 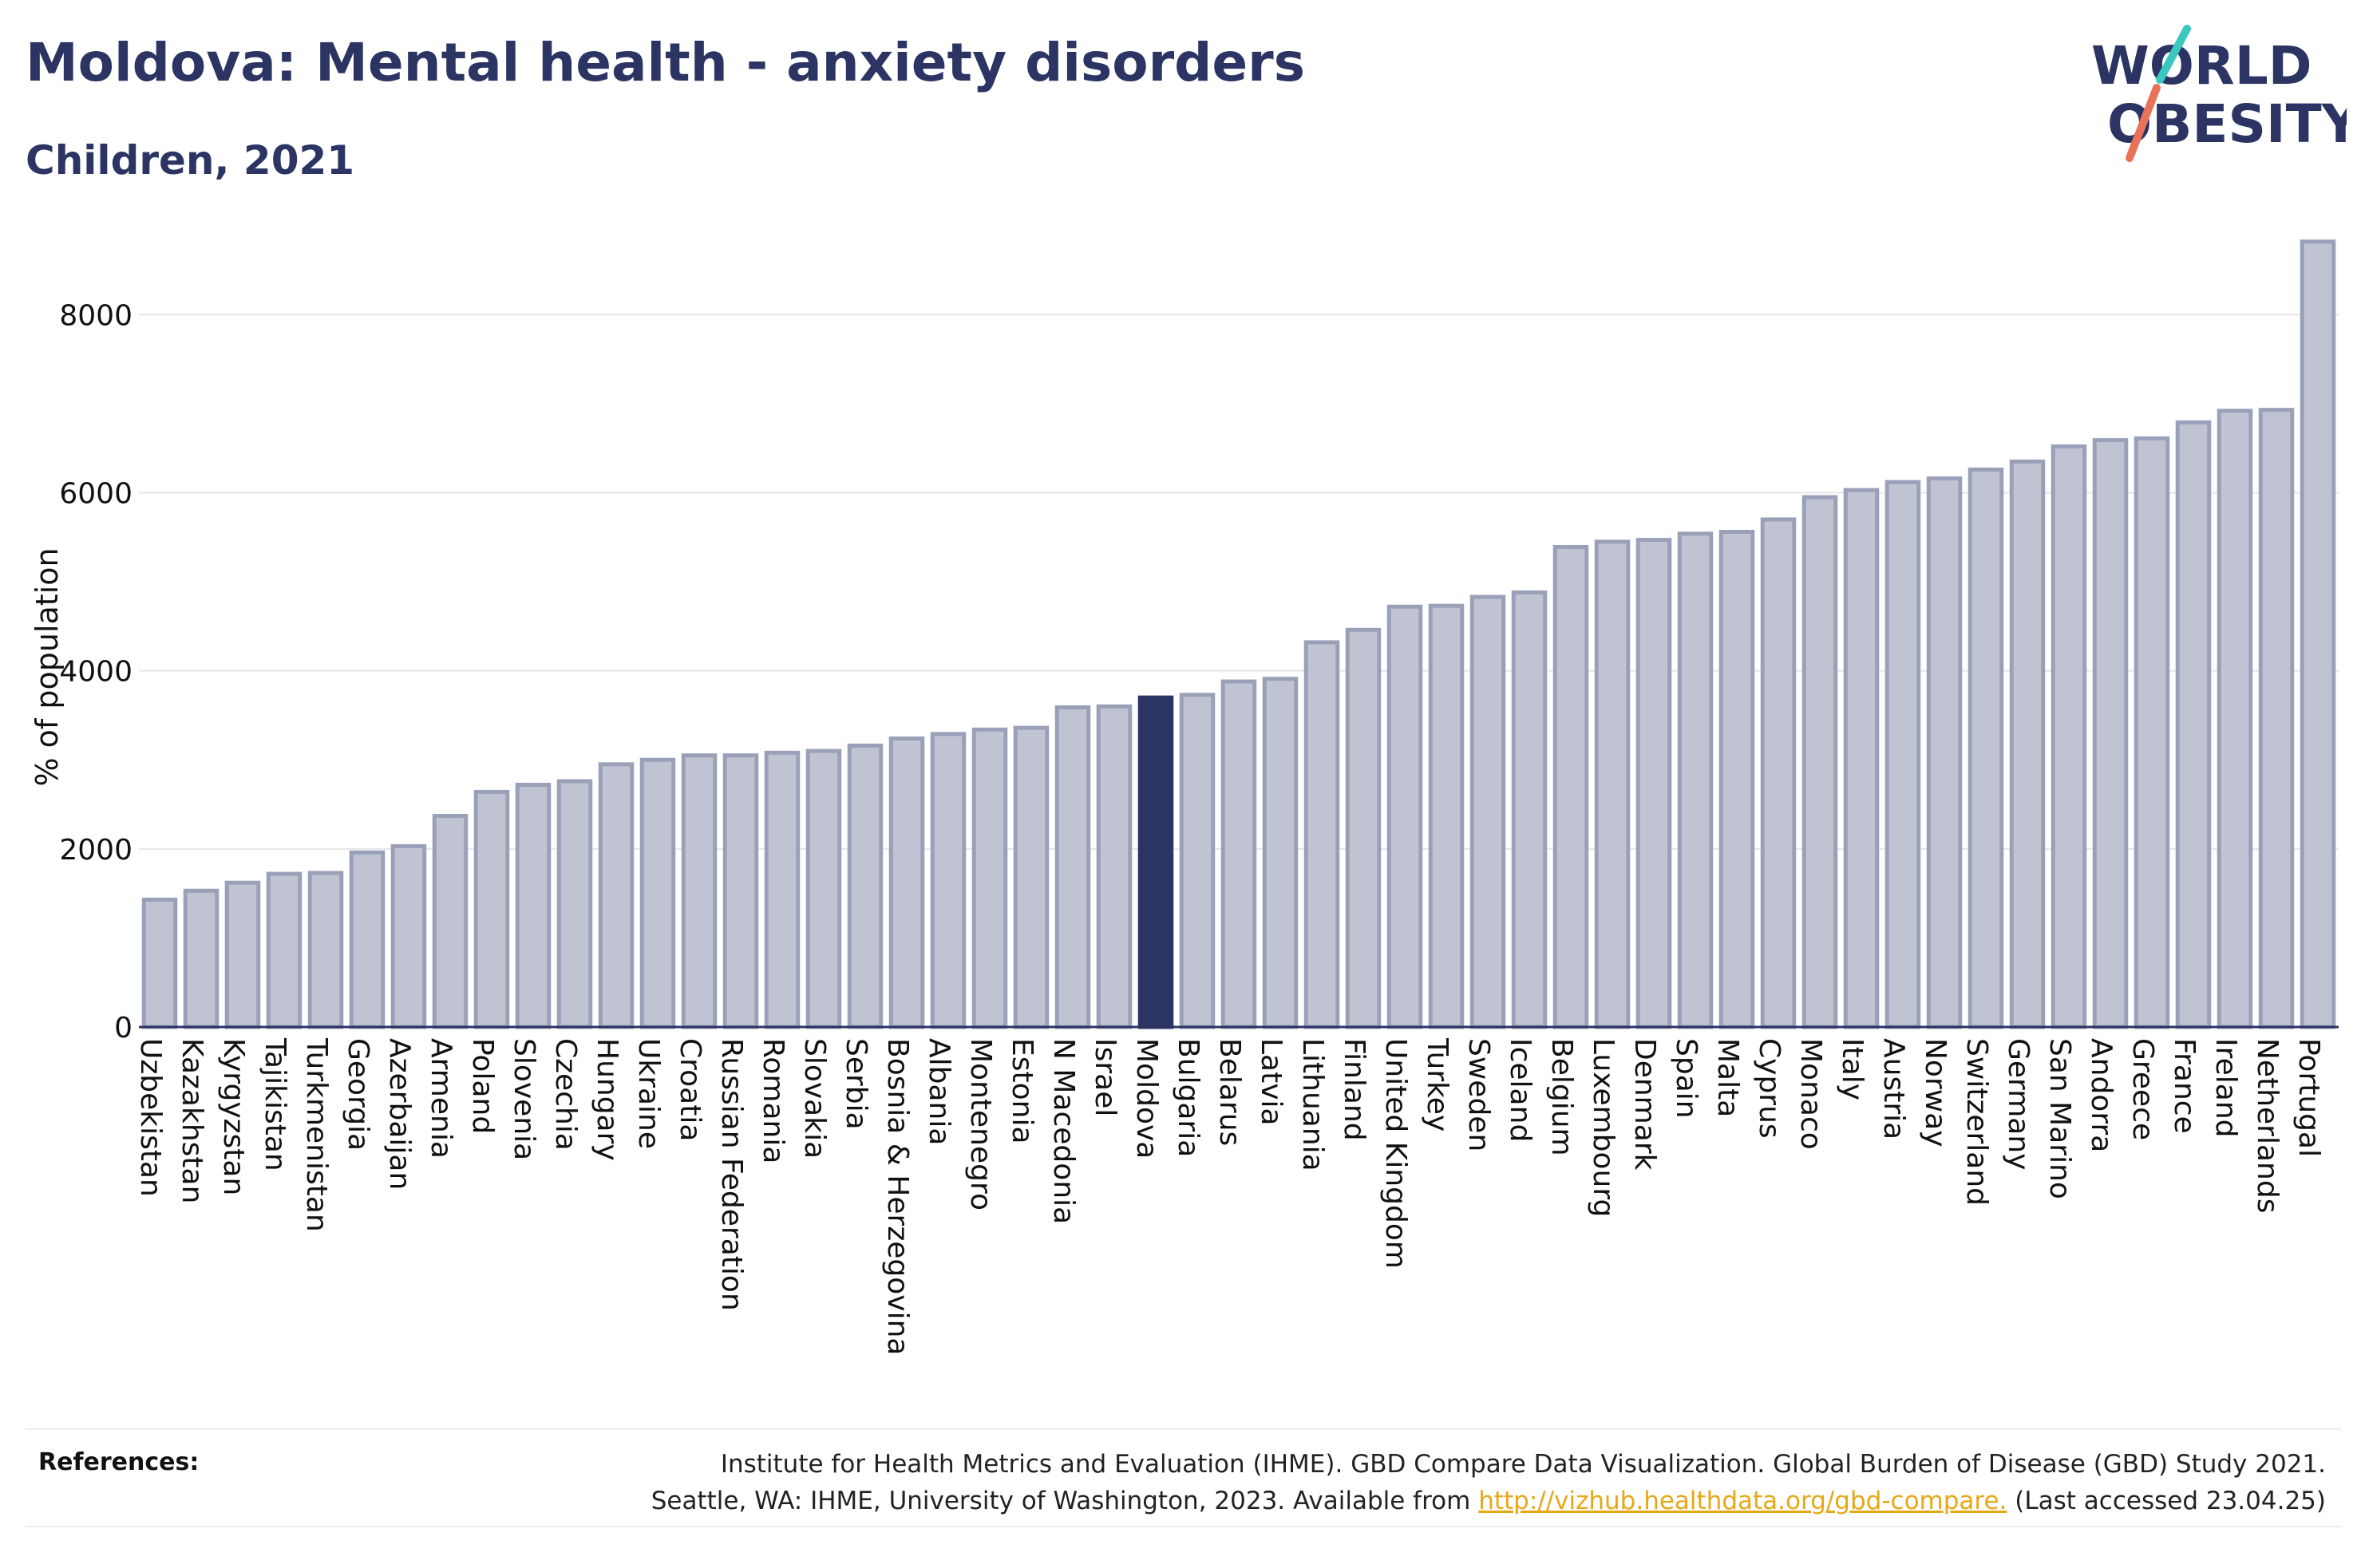 I want to click on bar-portugal, so click(x=2318, y=634).